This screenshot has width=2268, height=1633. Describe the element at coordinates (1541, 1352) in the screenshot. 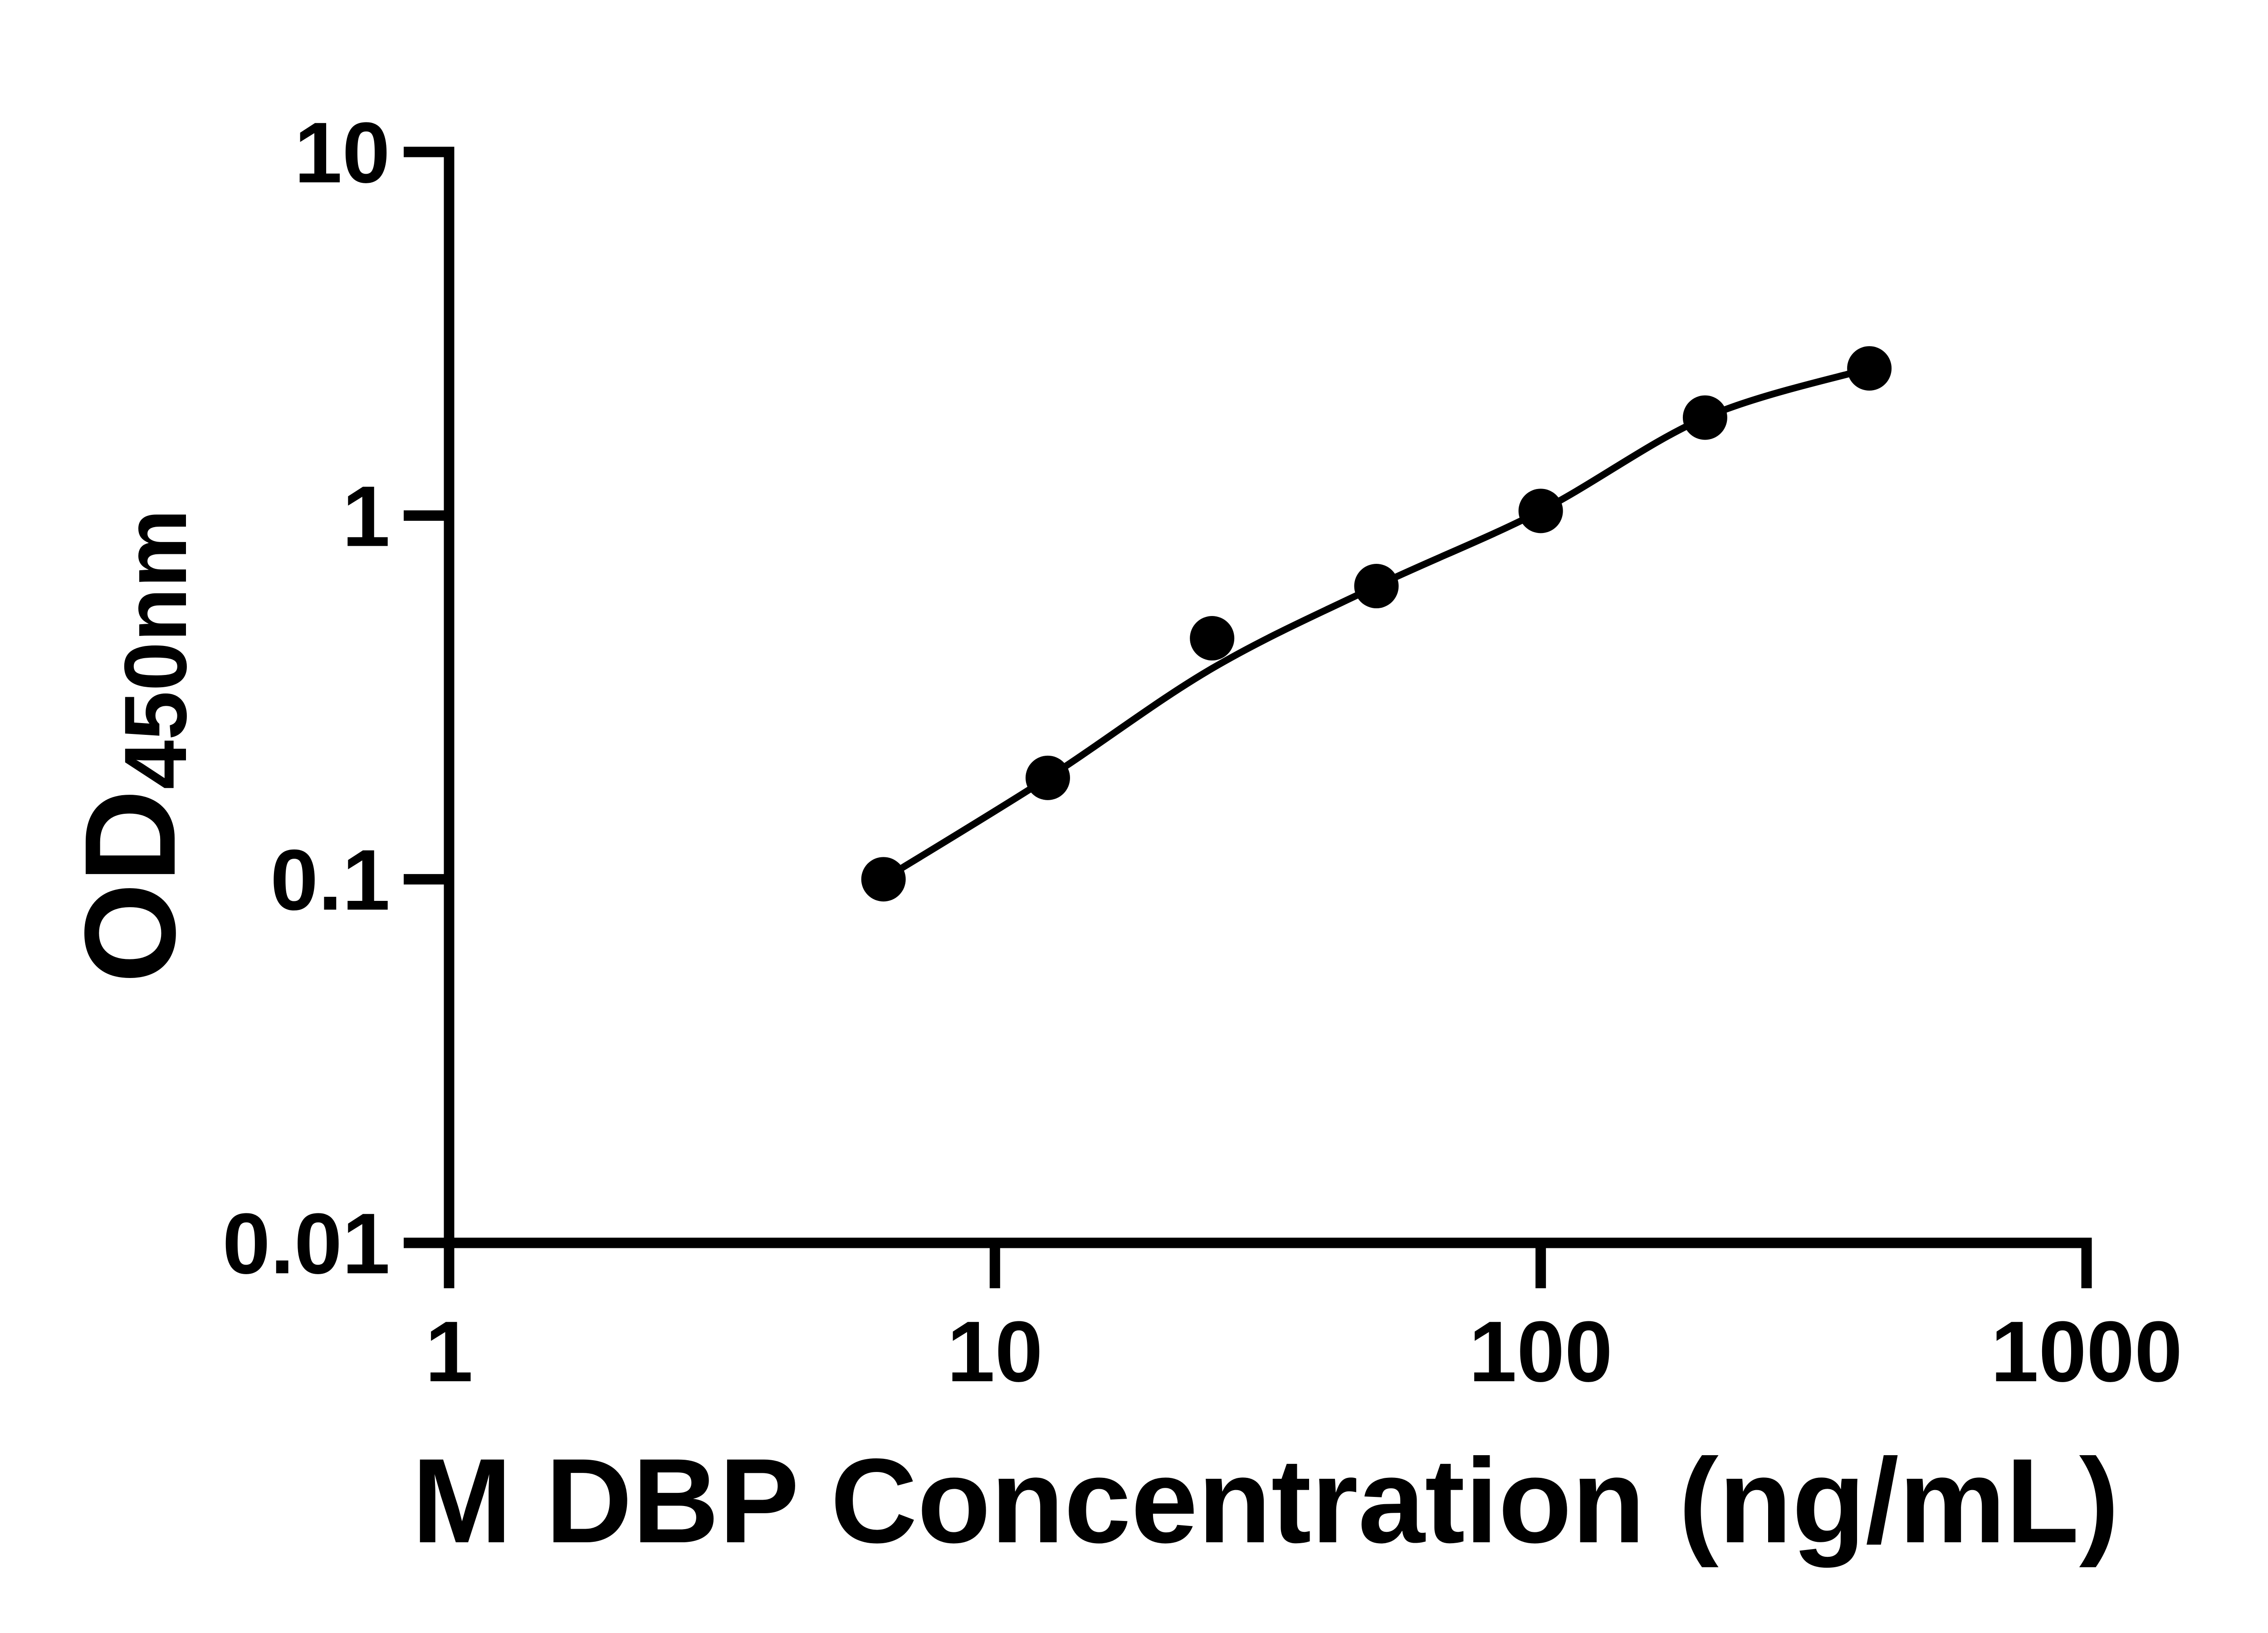

I see `x-tick-label: 100` at that location.